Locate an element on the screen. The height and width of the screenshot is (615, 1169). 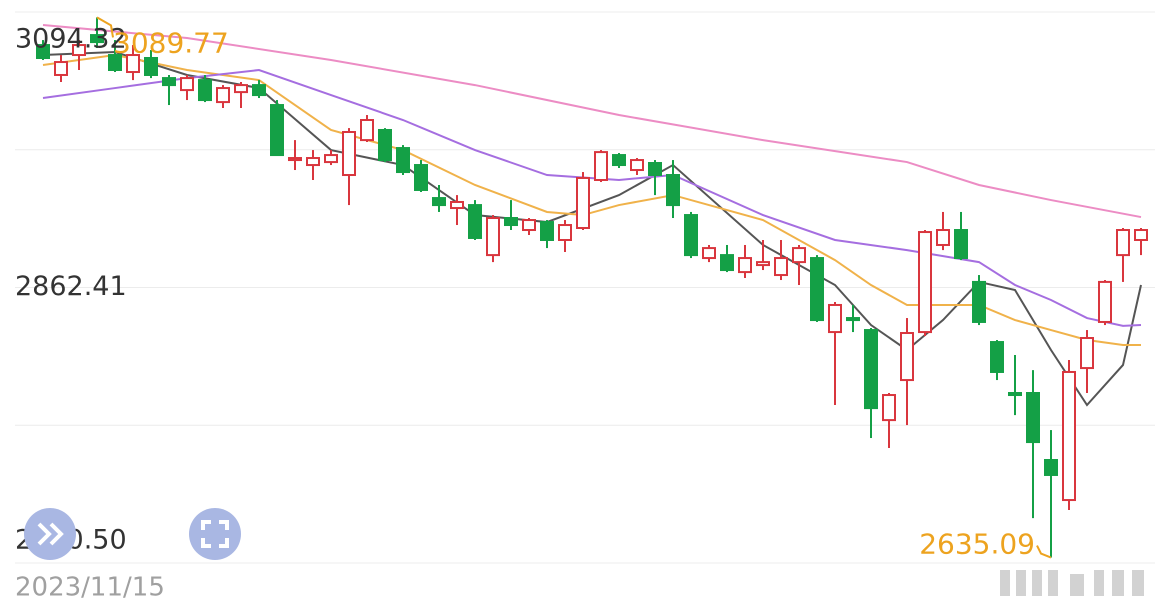
fullscreen-icon is located at coordinates (215, 534).